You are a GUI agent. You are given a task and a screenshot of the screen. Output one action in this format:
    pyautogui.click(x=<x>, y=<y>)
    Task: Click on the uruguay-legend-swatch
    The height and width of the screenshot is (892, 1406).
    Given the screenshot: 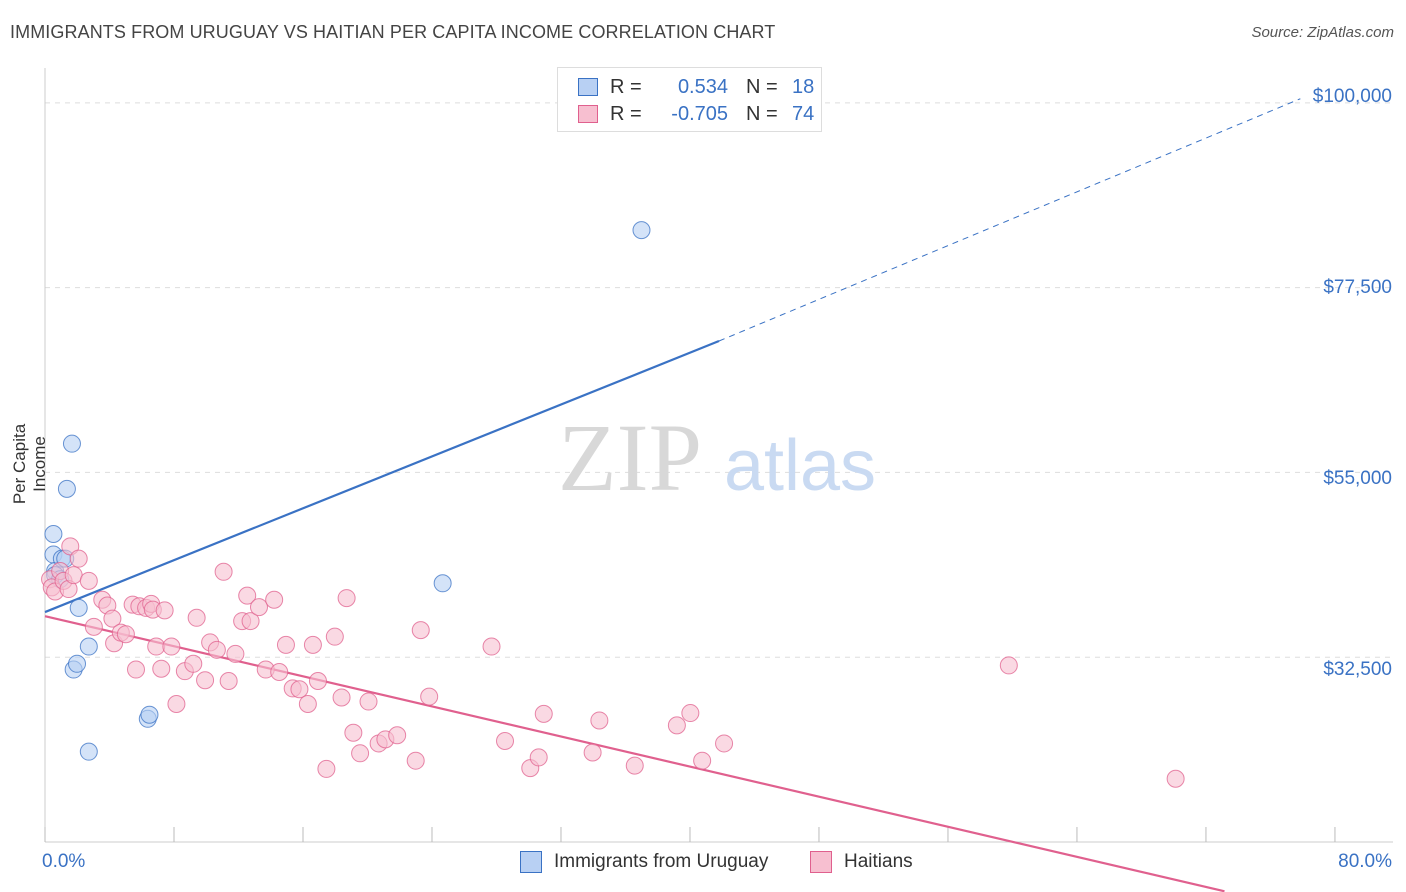 What is the action you would take?
    pyautogui.click(x=531, y=862)
    